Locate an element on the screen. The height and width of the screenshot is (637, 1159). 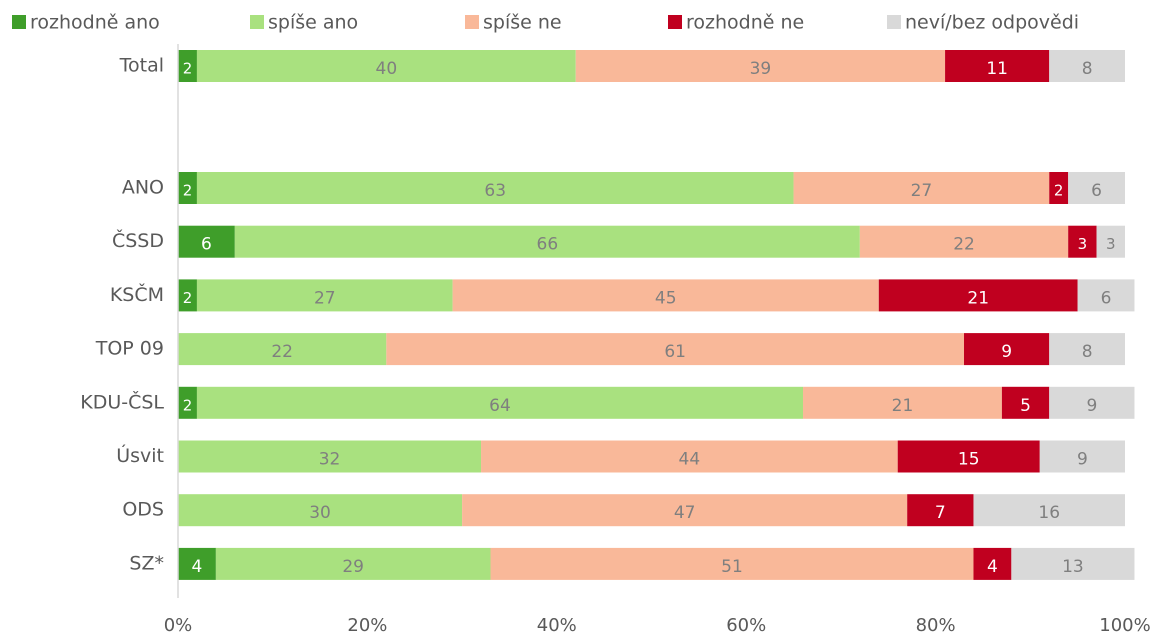
data-label: 21 is located at coordinates (903, 406).